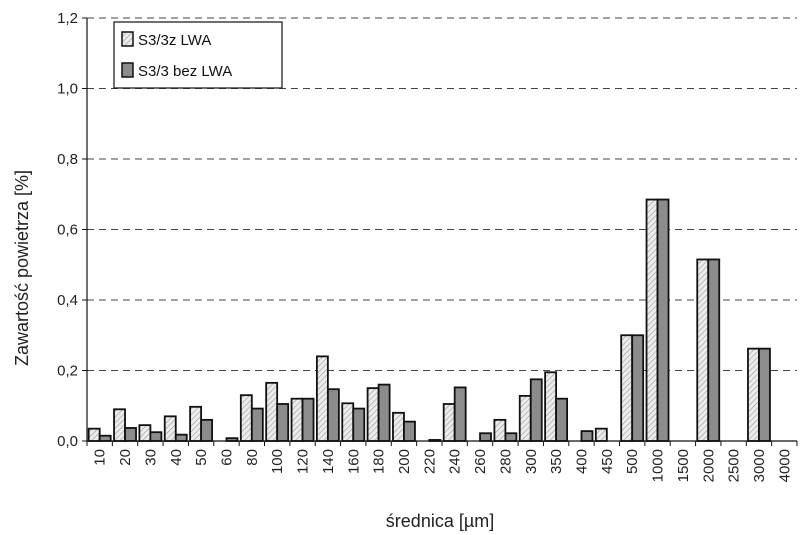  What do you see at coordinates (505, 461) in the screenshot?
I see `x-tick-label: 280` at bounding box center [505, 461].